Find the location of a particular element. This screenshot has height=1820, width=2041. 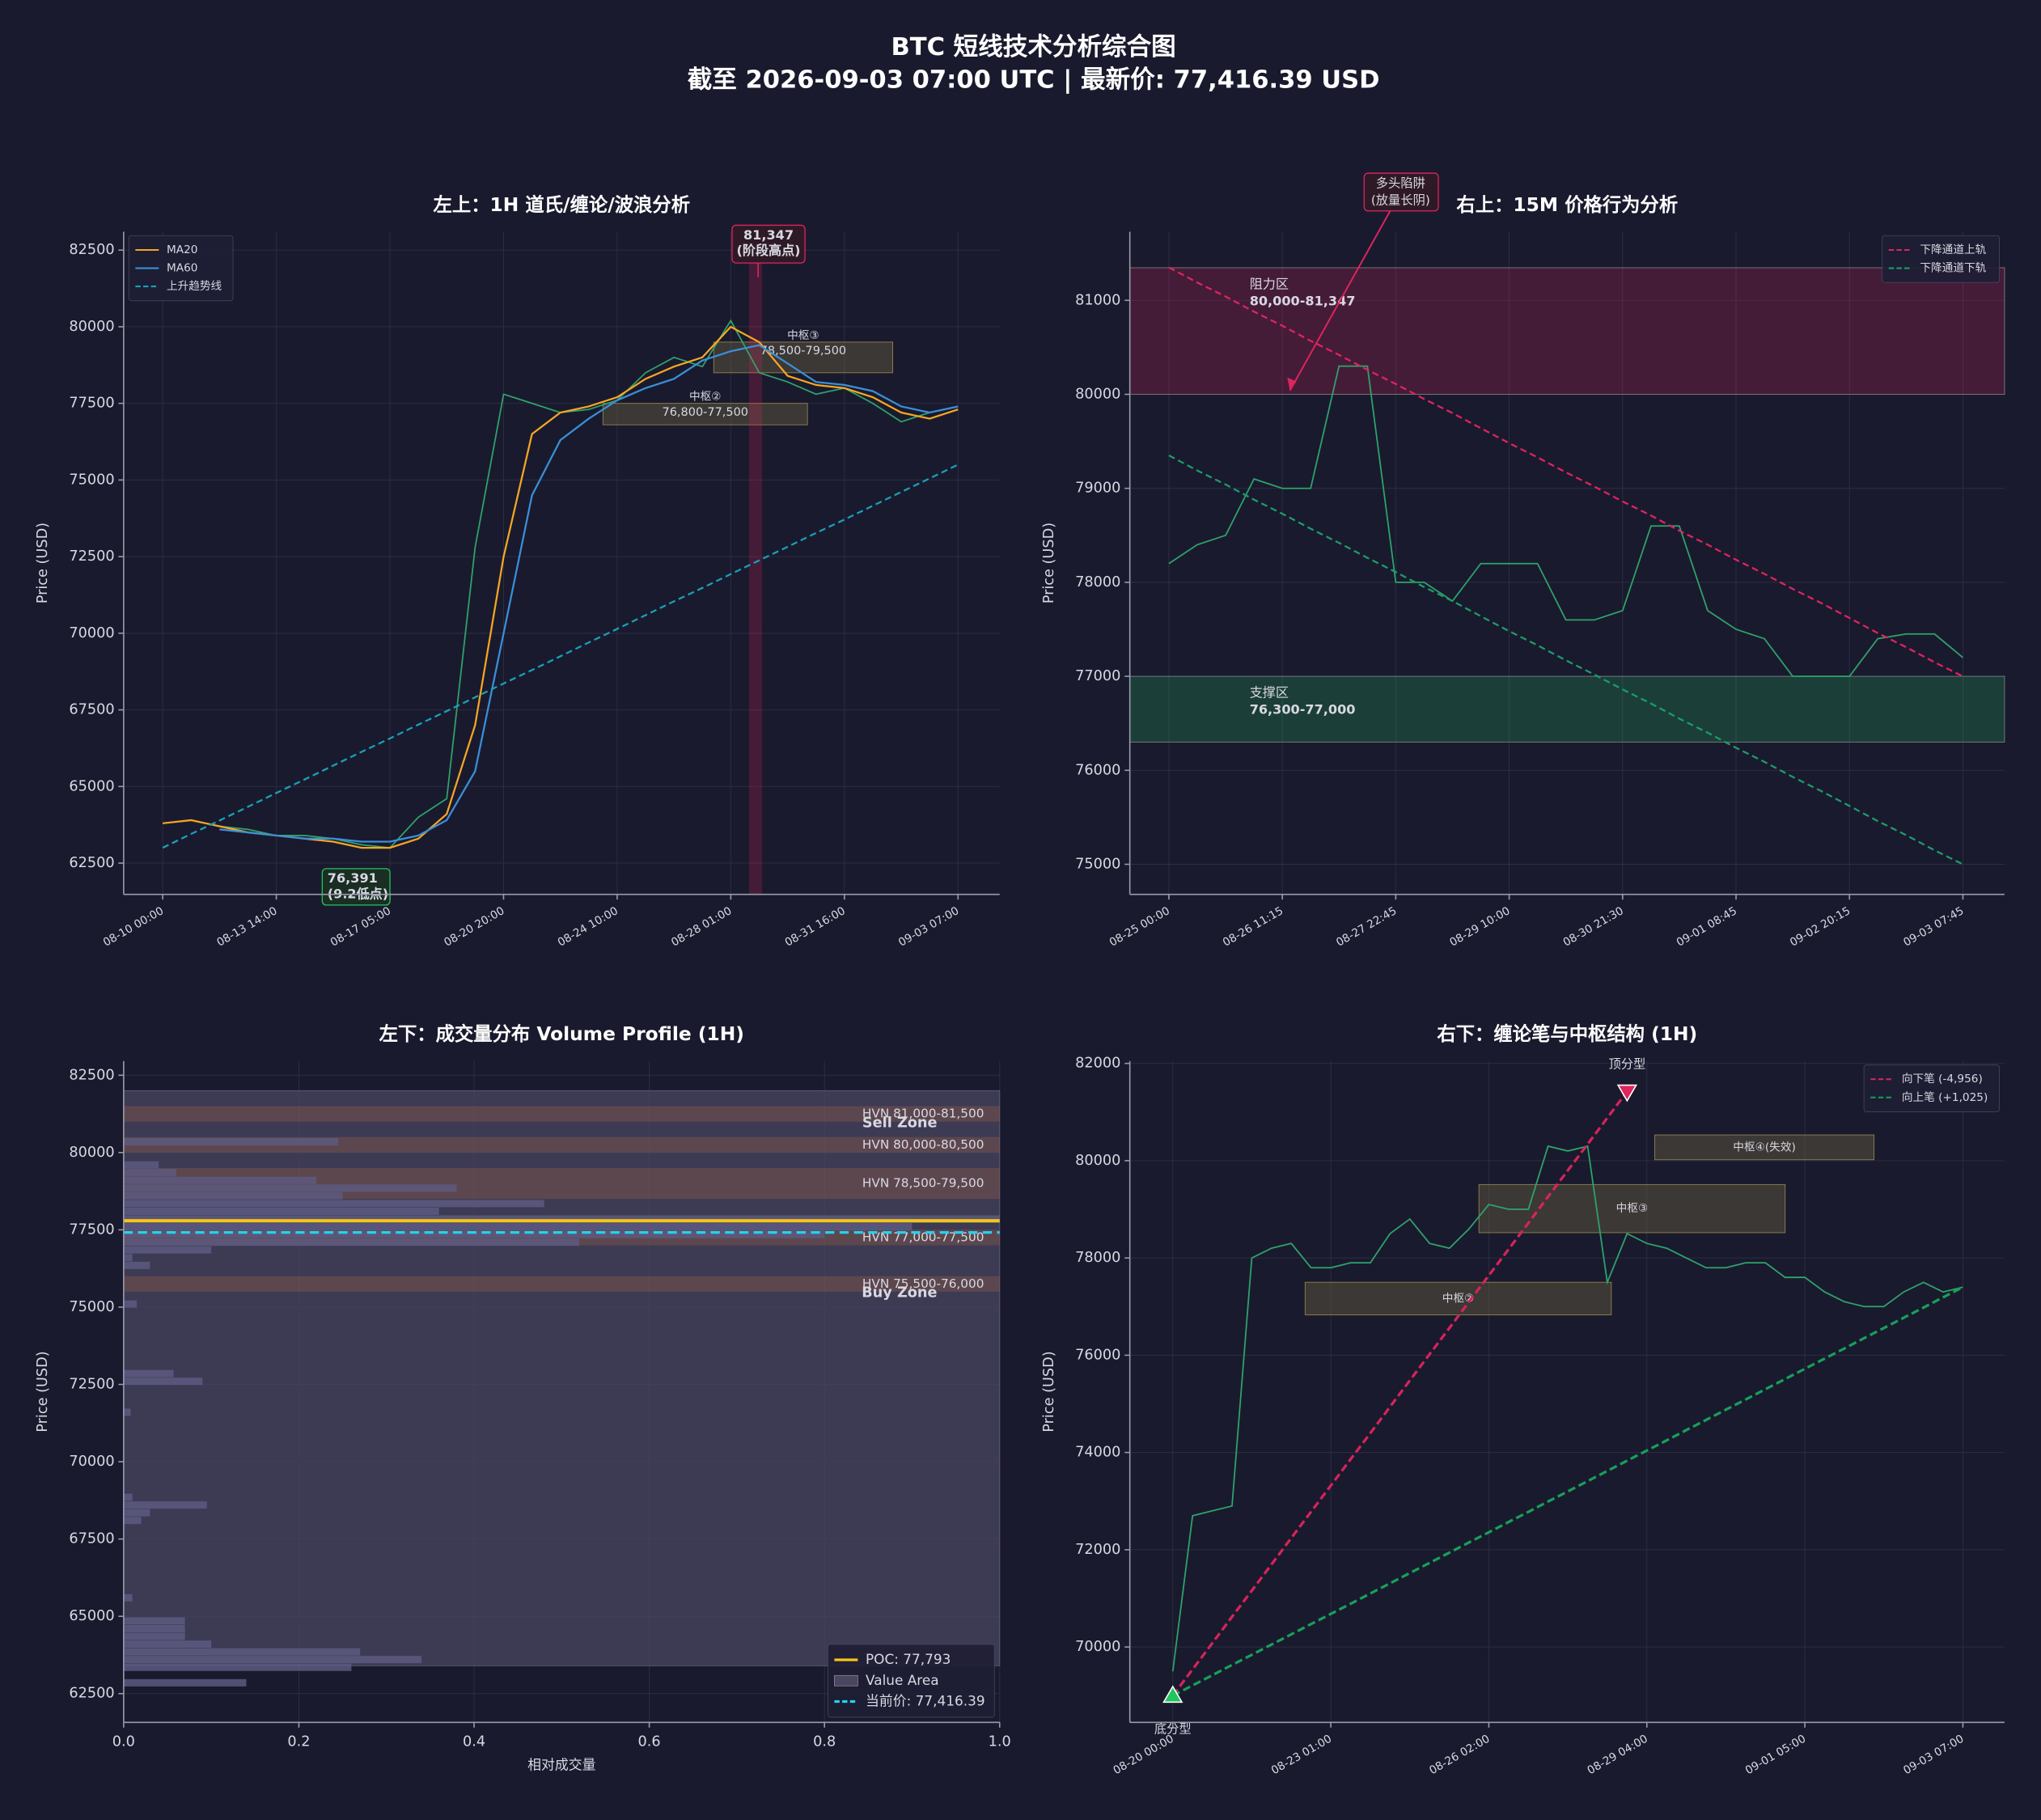

y-tick-label: 77000 is located at coordinates (1097, 676).